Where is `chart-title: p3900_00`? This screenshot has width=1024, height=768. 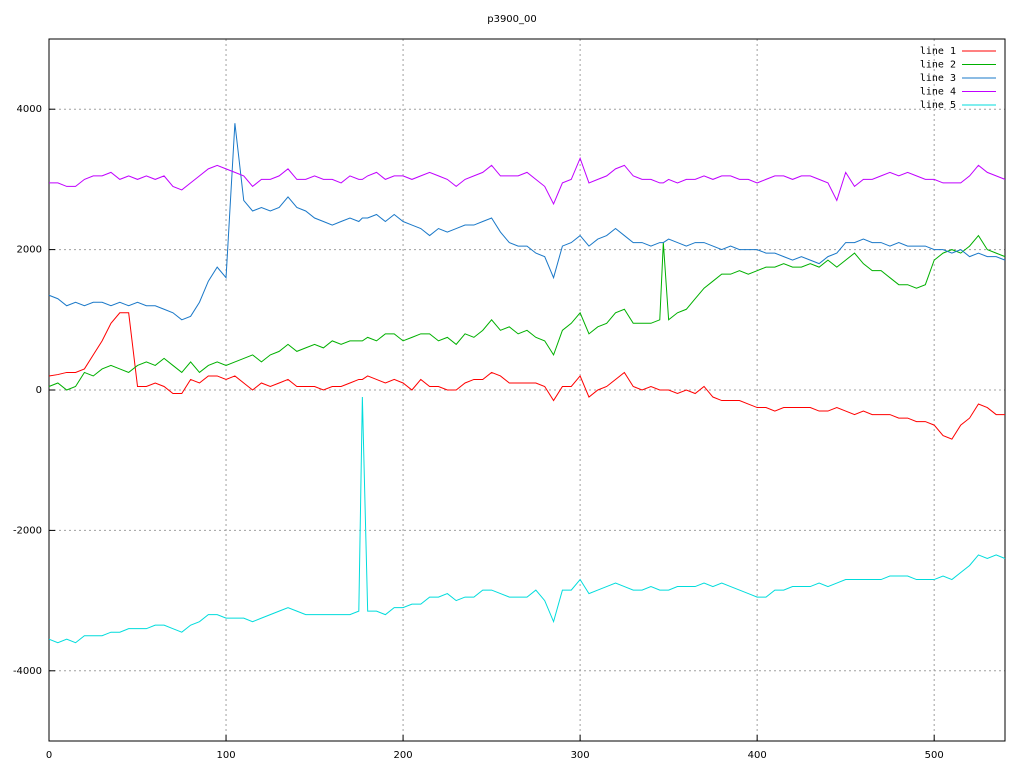
chart-title: p3900_00 is located at coordinates (512, 19).